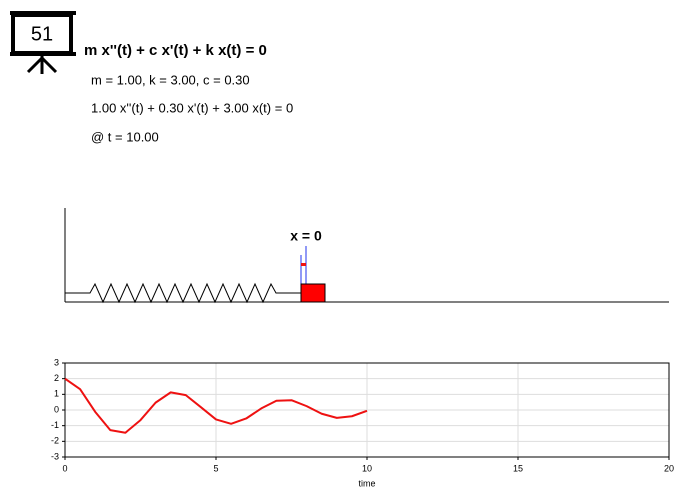  Describe the element at coordinates (42, 34) in the screenshot. I see `counter: 51` at that location.